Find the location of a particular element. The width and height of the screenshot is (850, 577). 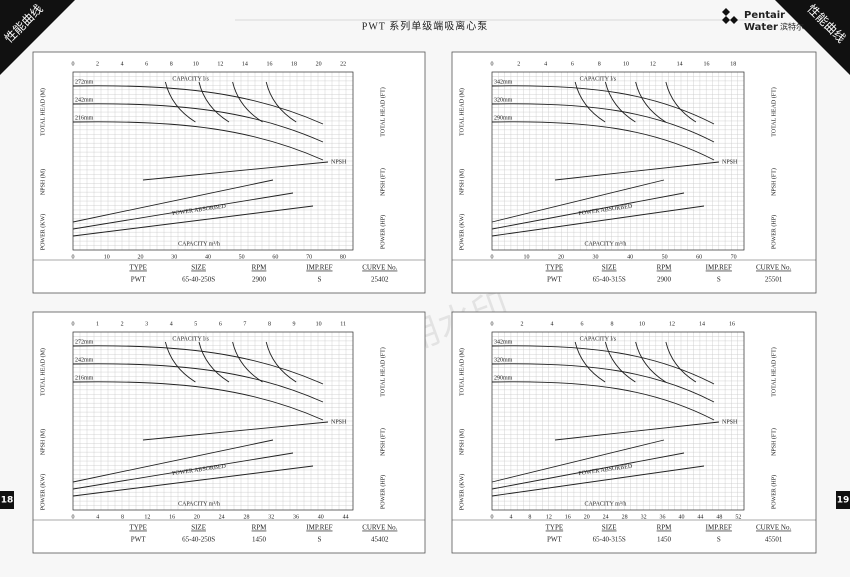

bottom-tick-label: 60 is located at coordinates (275, 257).